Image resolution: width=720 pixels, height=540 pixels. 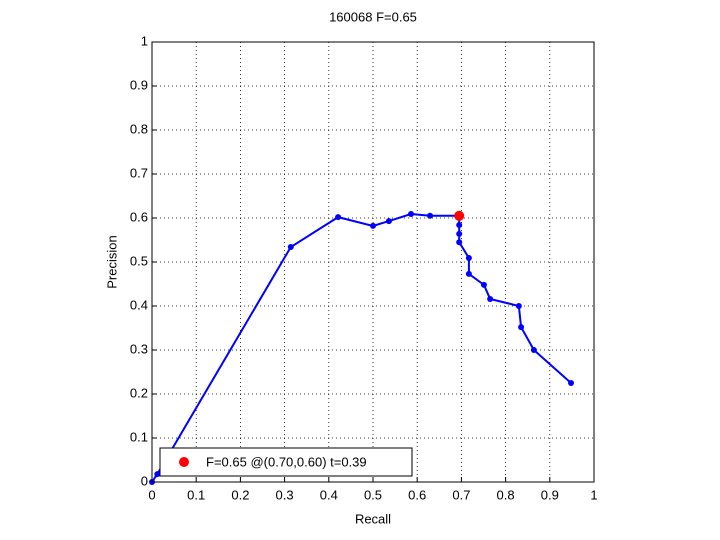 What do you see at coordinates (111, 261) in the screenshot?
I see `y-axis-label: Precision` at bounding box center [111, 261].